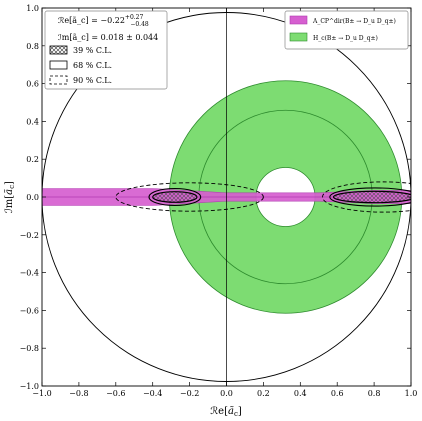  What do you see at coordinates (29, 273) in the screenshot?
I see `y-tick-label: −0.4` at bounding box center [29, 273].